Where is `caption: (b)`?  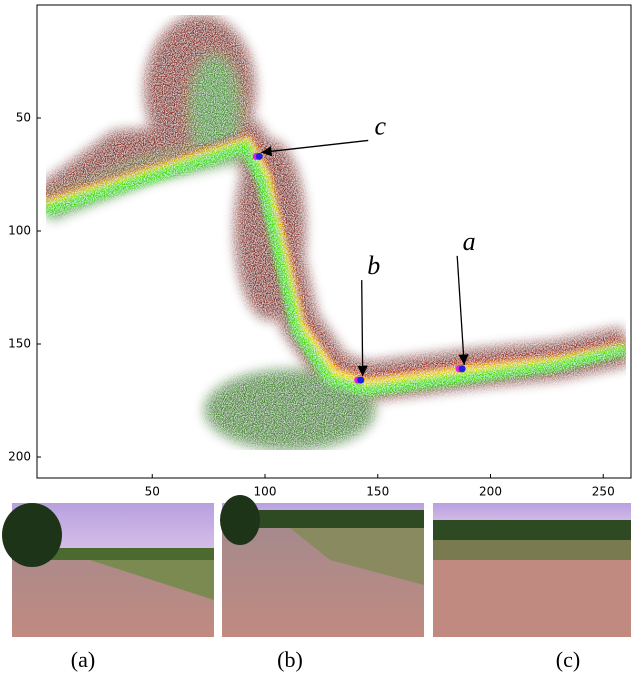 caption: (b) is located at coordinates (290, 659).